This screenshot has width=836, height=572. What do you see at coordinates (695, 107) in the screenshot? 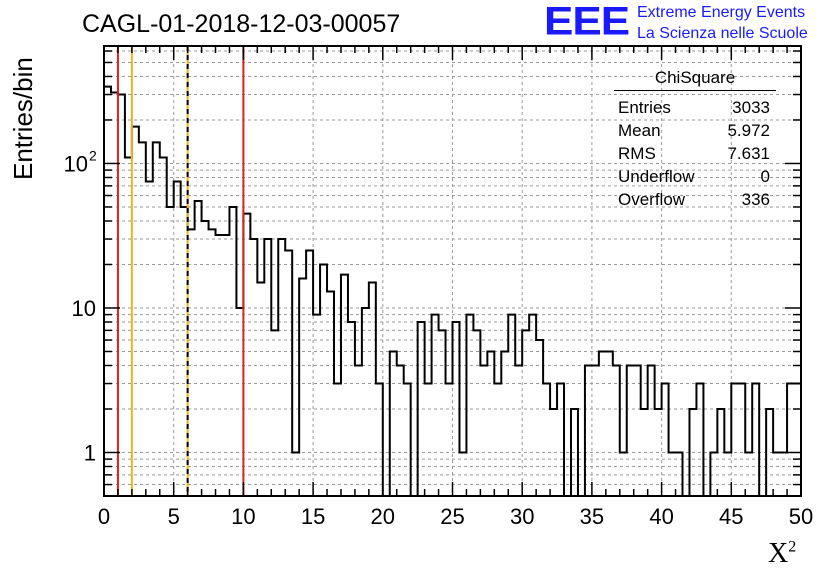
I see `stats-row: Entries 3033` at bounding box center [695, 107].